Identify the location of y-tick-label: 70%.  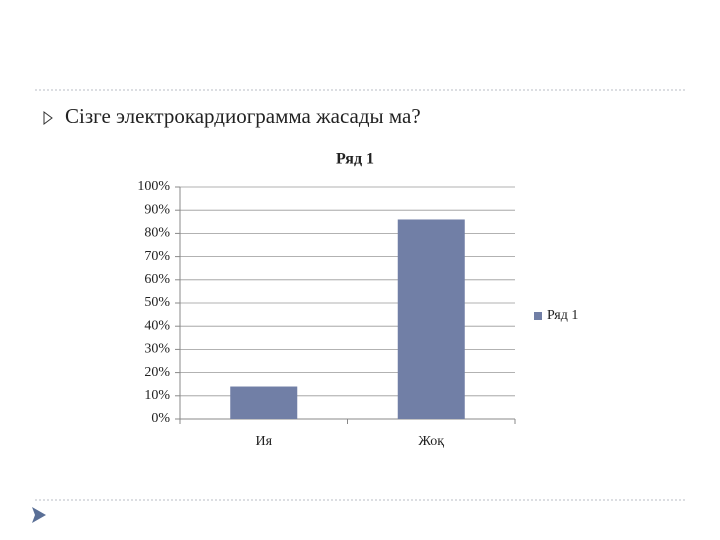
(157, 256).